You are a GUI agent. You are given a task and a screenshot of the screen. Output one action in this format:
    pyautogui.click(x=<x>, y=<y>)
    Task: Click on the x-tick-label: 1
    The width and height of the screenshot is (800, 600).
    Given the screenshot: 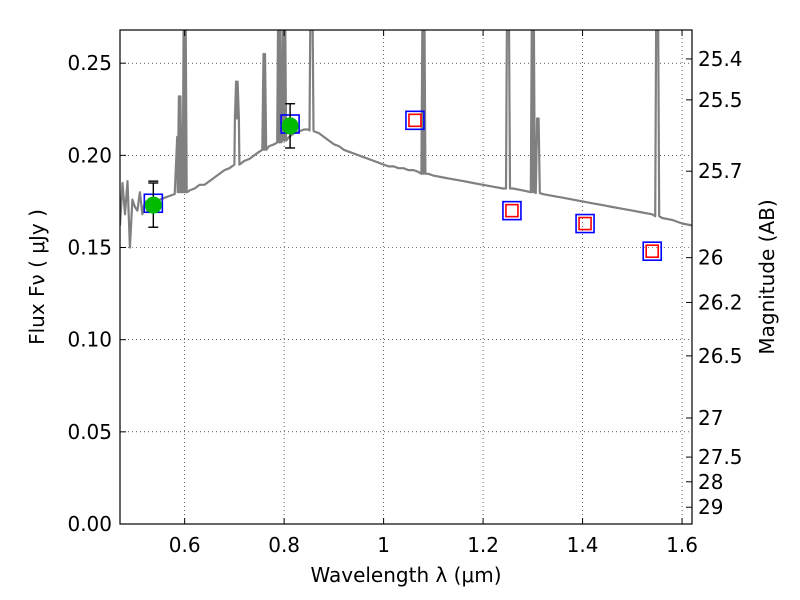 What is the action you would take?
    pyautogui.click(x=383, y=545)
    